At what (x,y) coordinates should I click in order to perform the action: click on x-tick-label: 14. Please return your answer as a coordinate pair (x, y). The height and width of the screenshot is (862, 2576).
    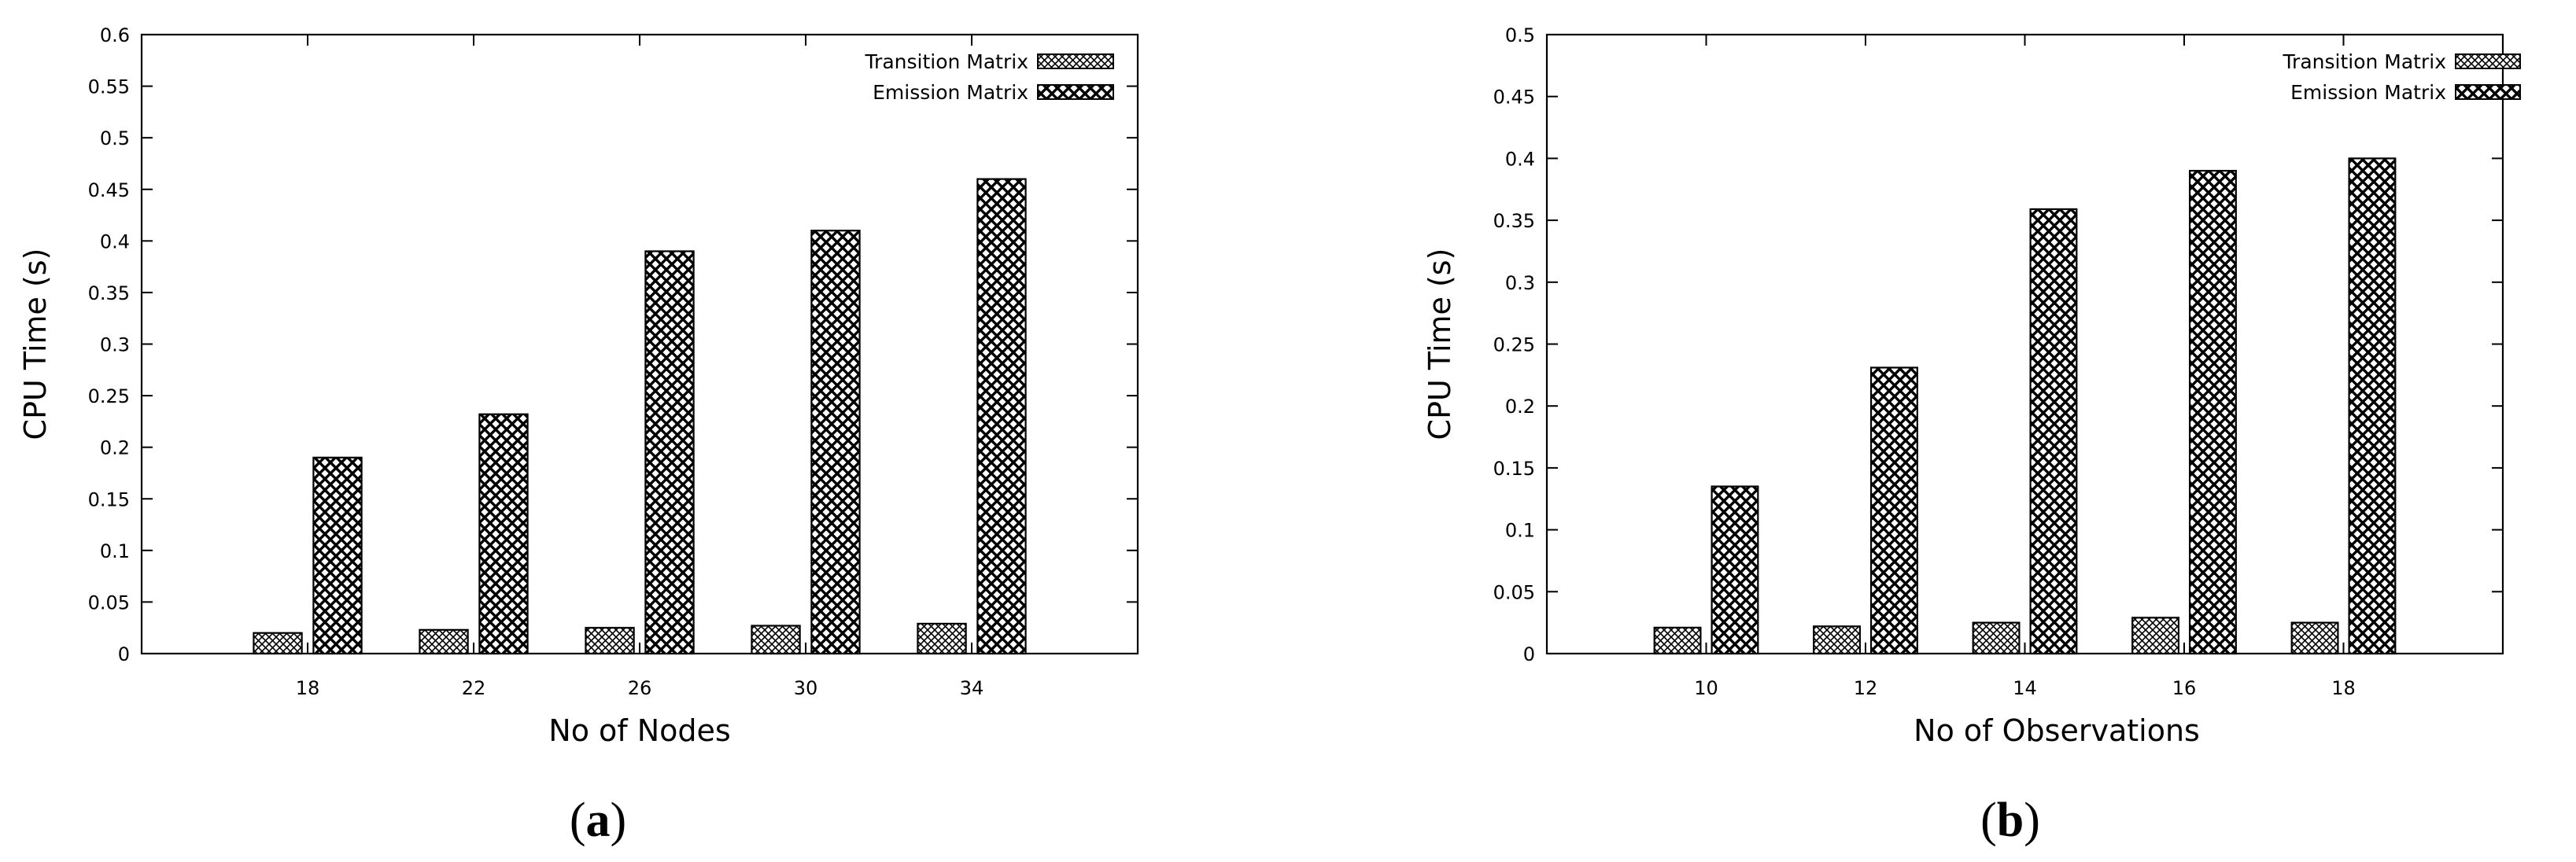
    Looking at the image, I should click on (2025, 688).